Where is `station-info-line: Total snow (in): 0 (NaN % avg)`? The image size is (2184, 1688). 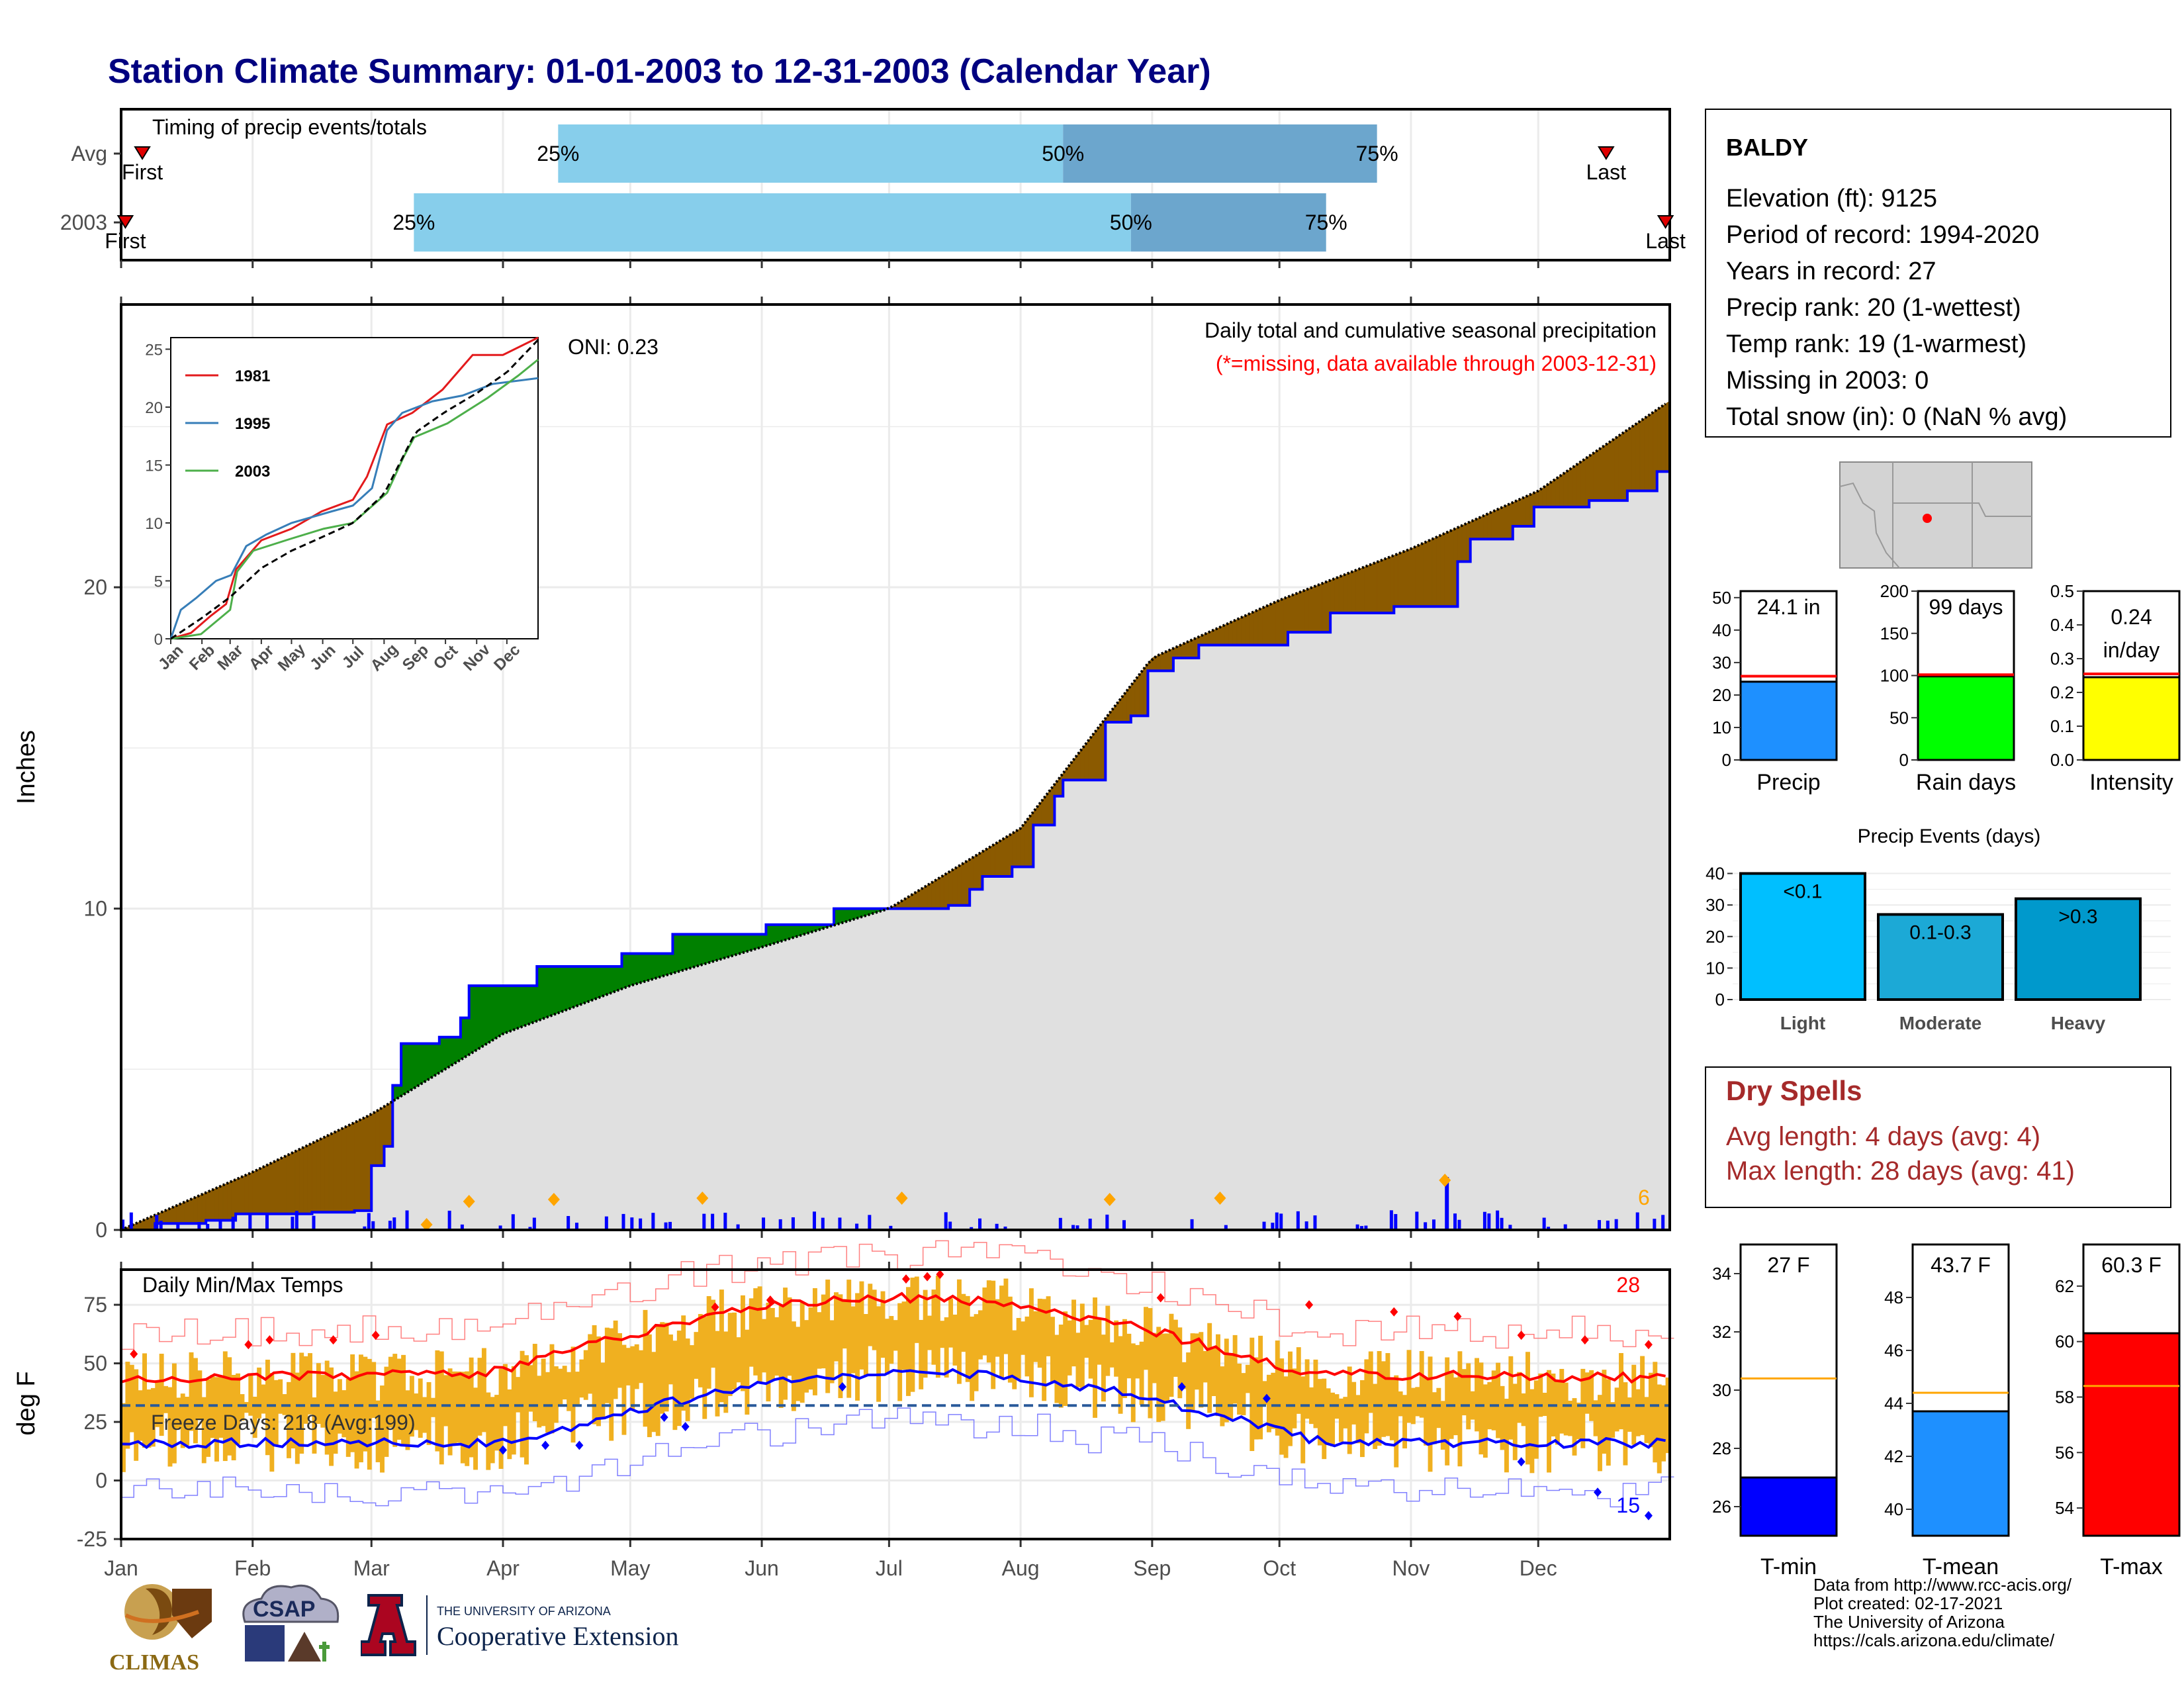
station-info-line: Total snow (in): 0 (NaN % avg) is located at coordinates (1897, 417).